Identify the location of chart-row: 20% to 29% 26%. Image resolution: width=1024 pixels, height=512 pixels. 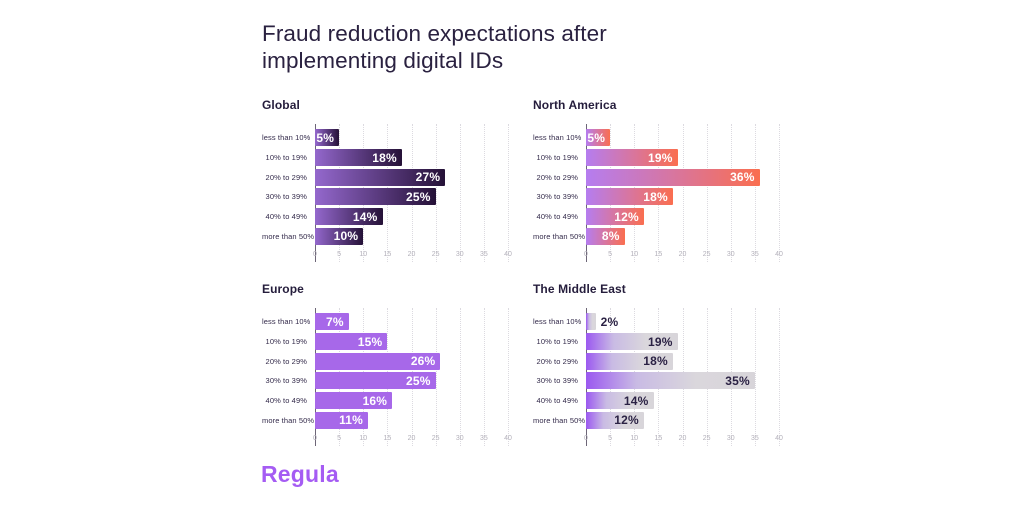
(388, 361).